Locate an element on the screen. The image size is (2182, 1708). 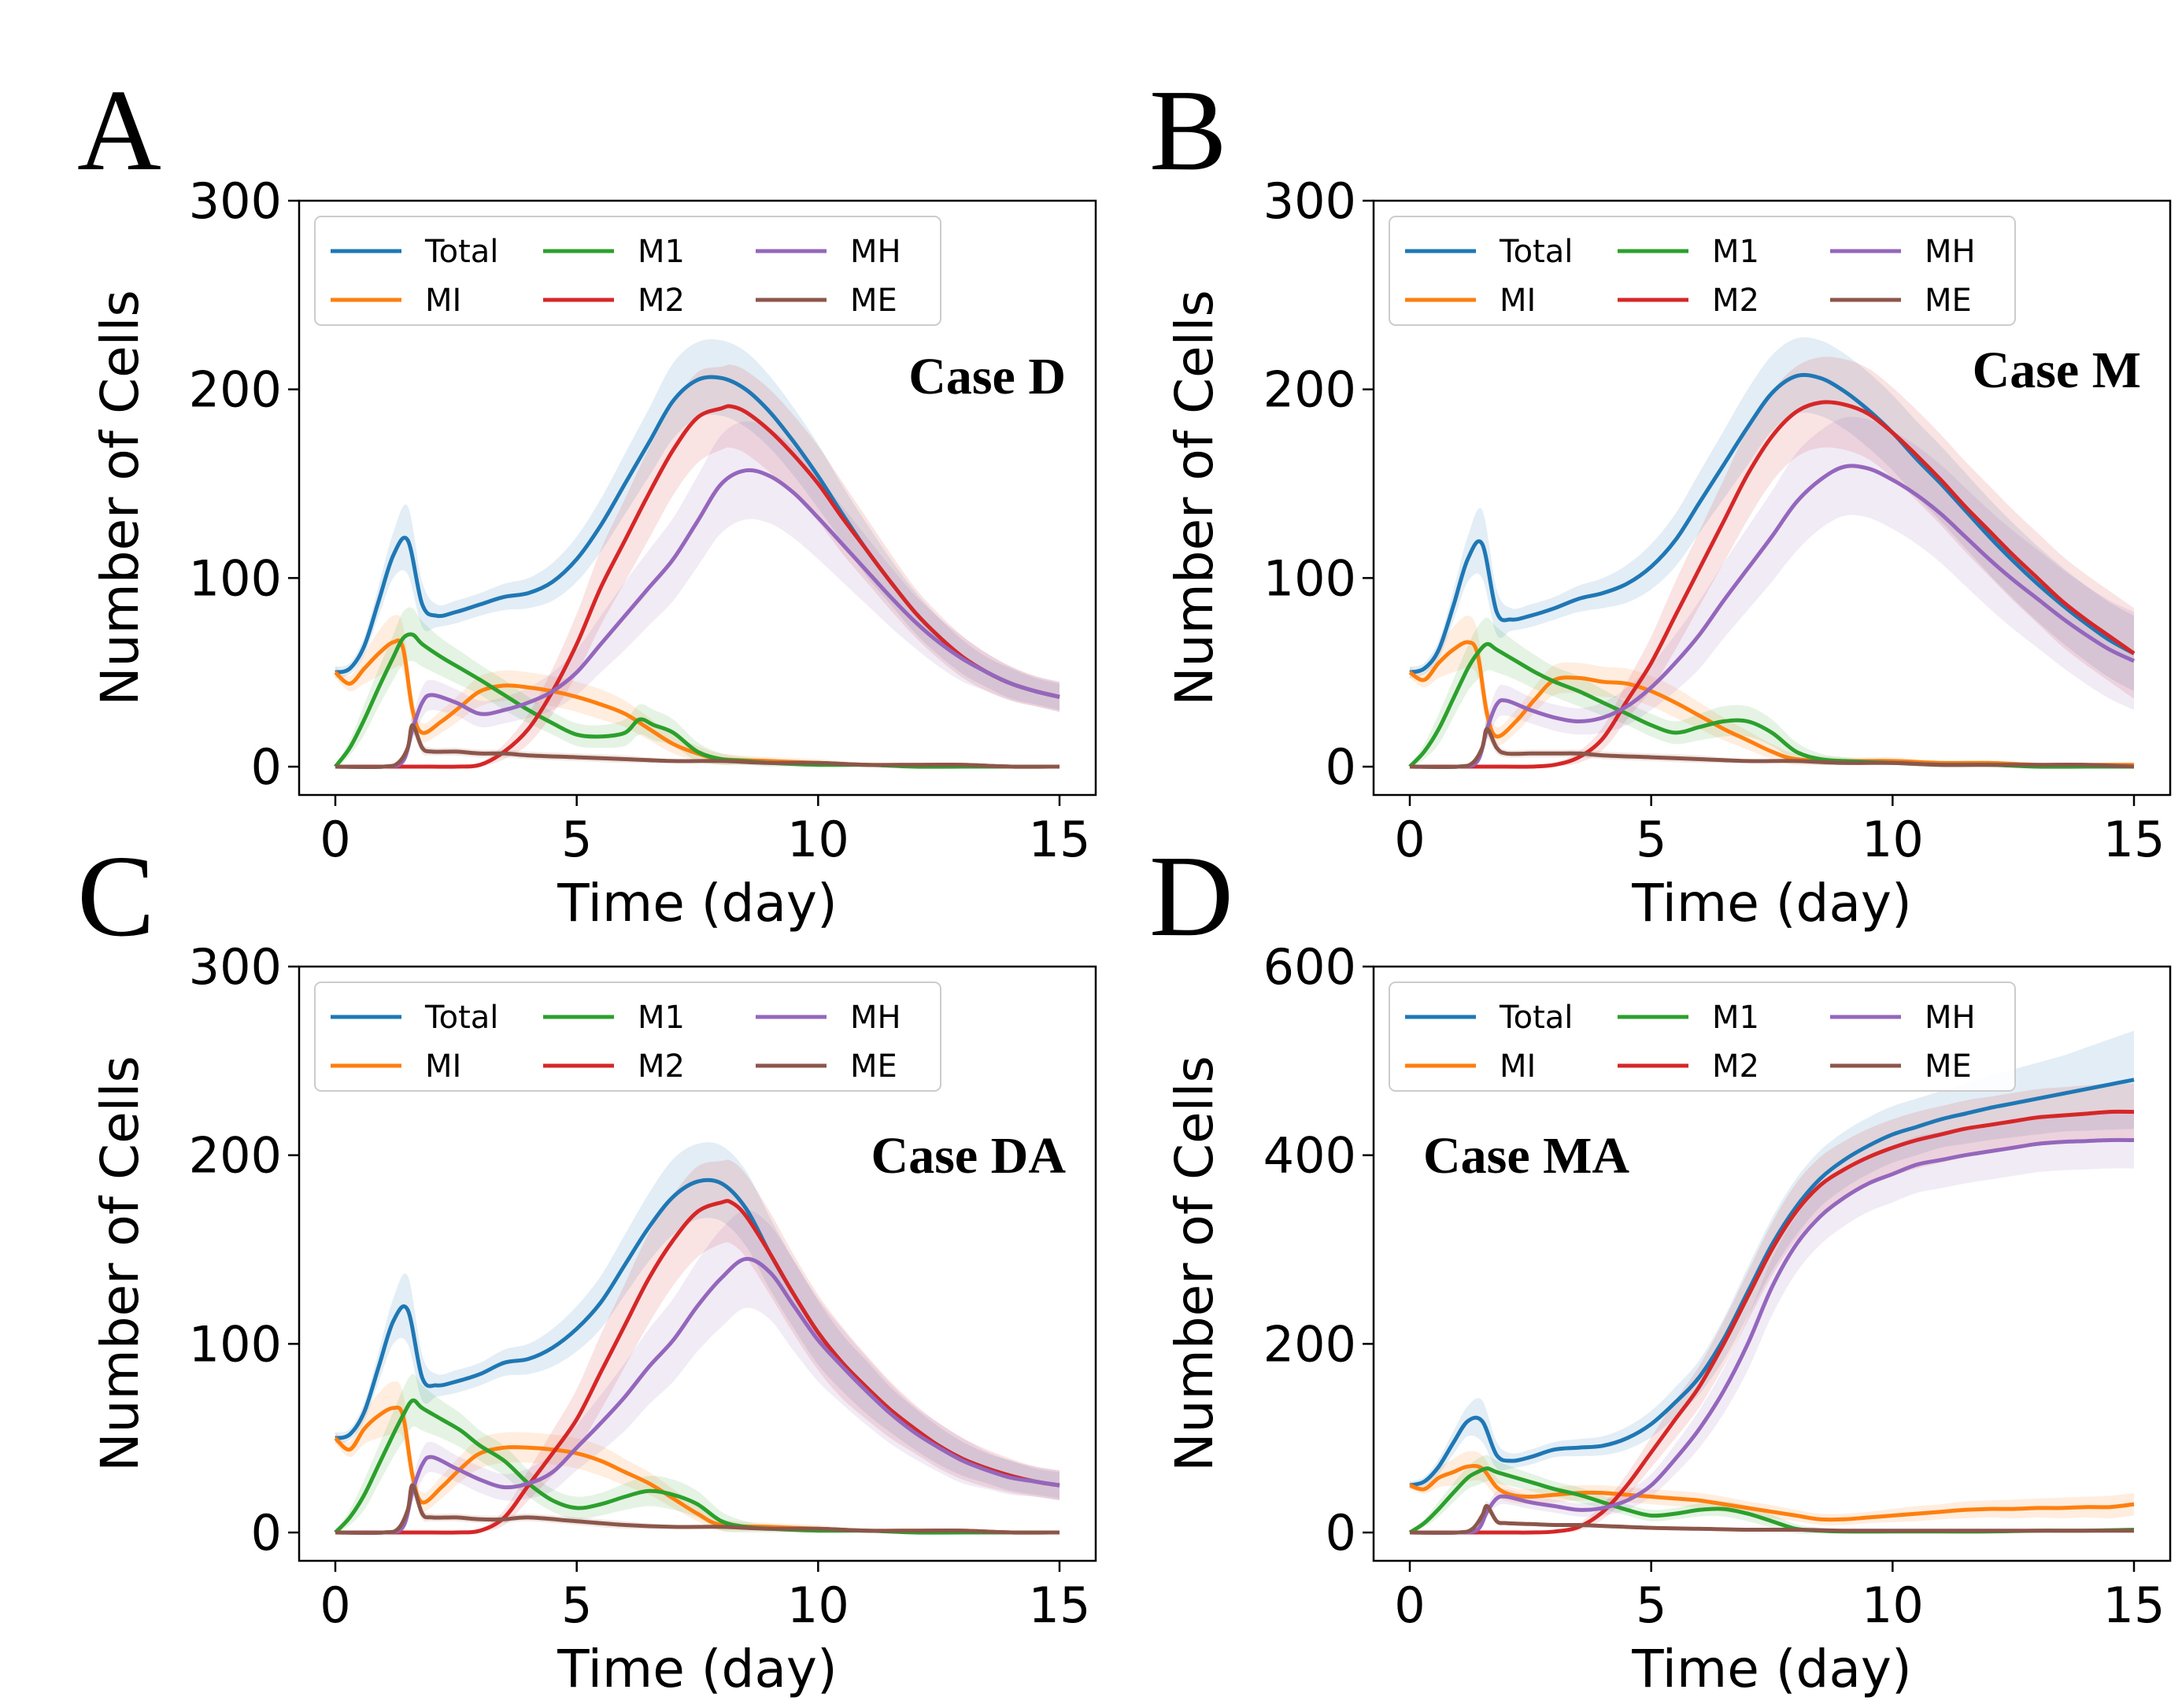
panel-letter: D is located at coordinates (1191, 896).